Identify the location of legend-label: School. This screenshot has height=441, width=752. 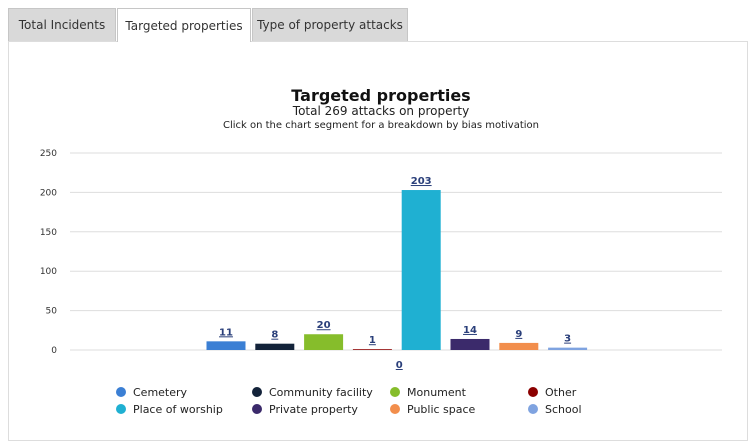
(563, 409).